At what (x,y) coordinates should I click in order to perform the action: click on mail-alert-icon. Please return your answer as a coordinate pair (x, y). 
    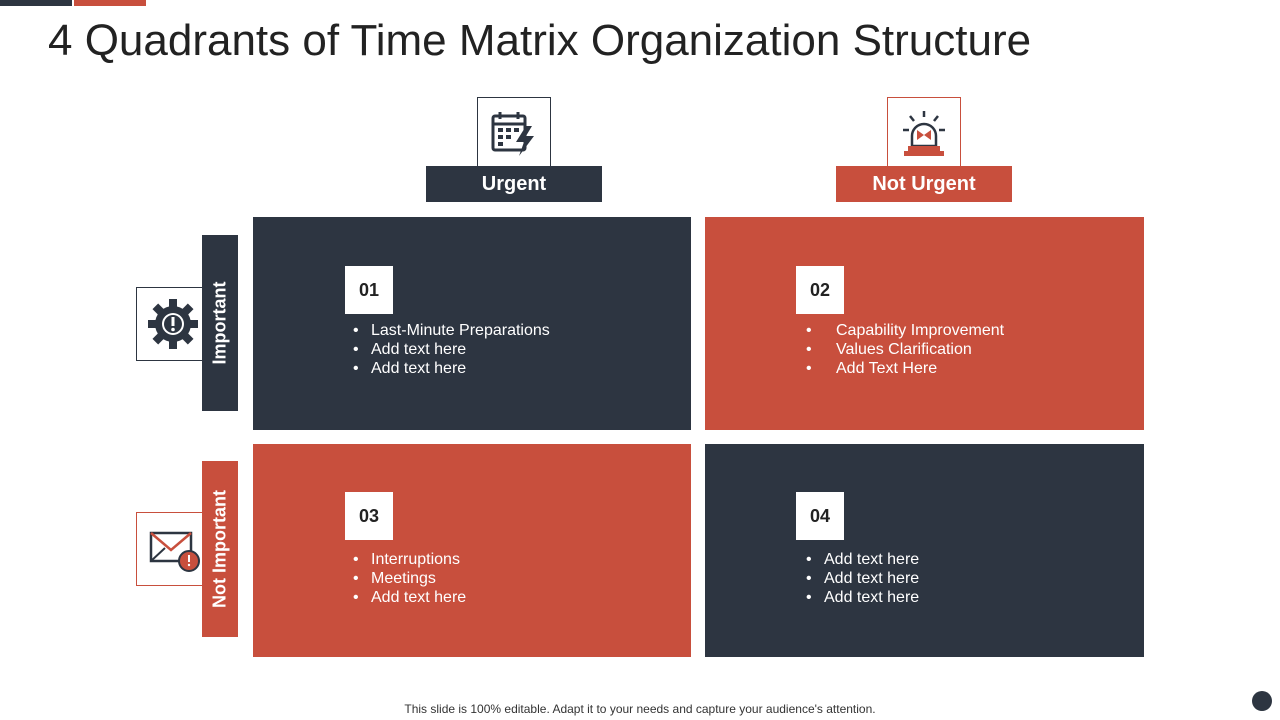
    Looking at the image, I should click on (173, 549).